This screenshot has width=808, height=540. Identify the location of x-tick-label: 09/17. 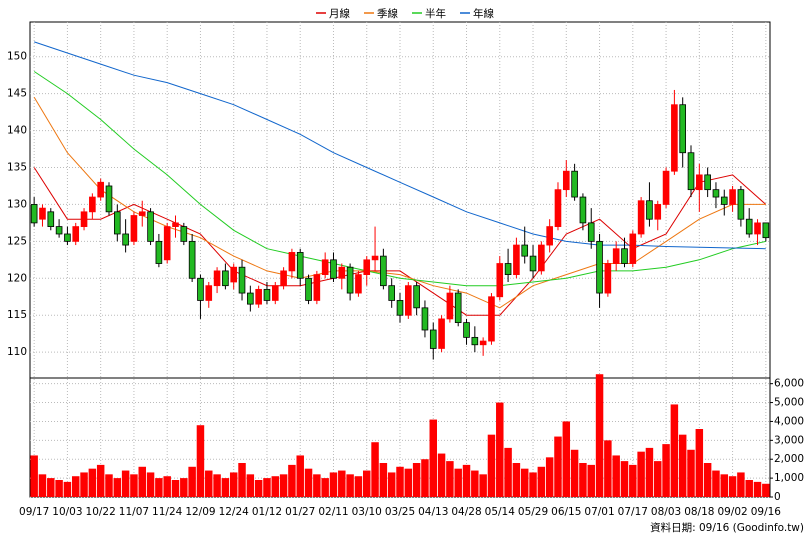
(34, 512).